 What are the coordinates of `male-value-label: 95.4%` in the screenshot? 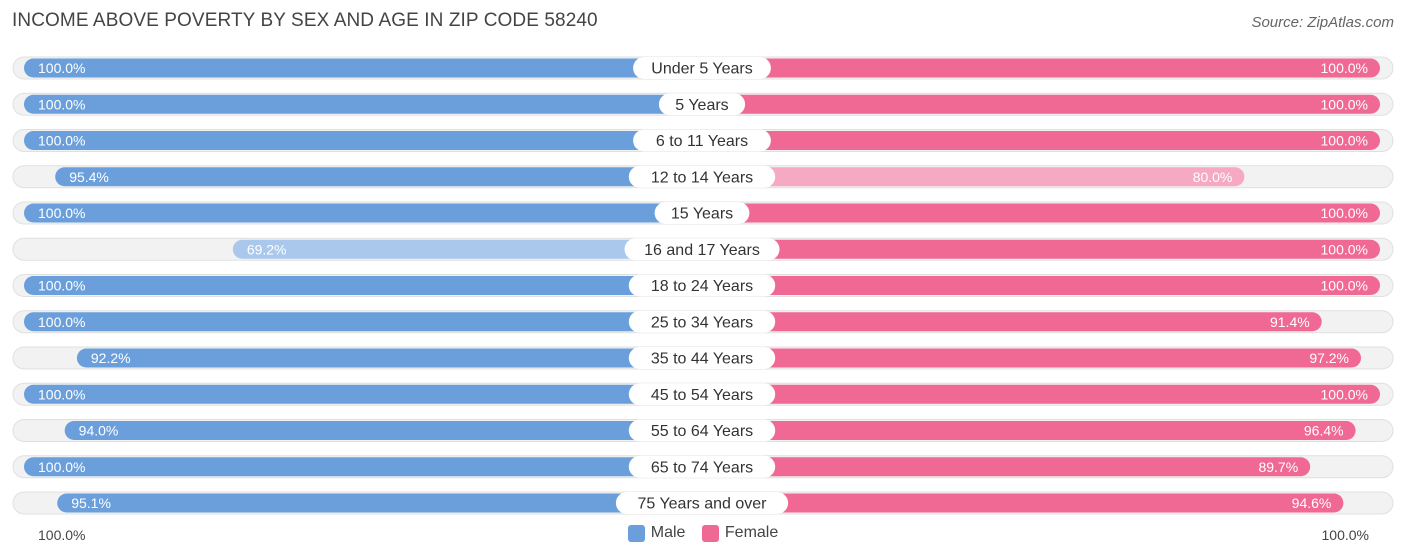 It's located at (89, 177).